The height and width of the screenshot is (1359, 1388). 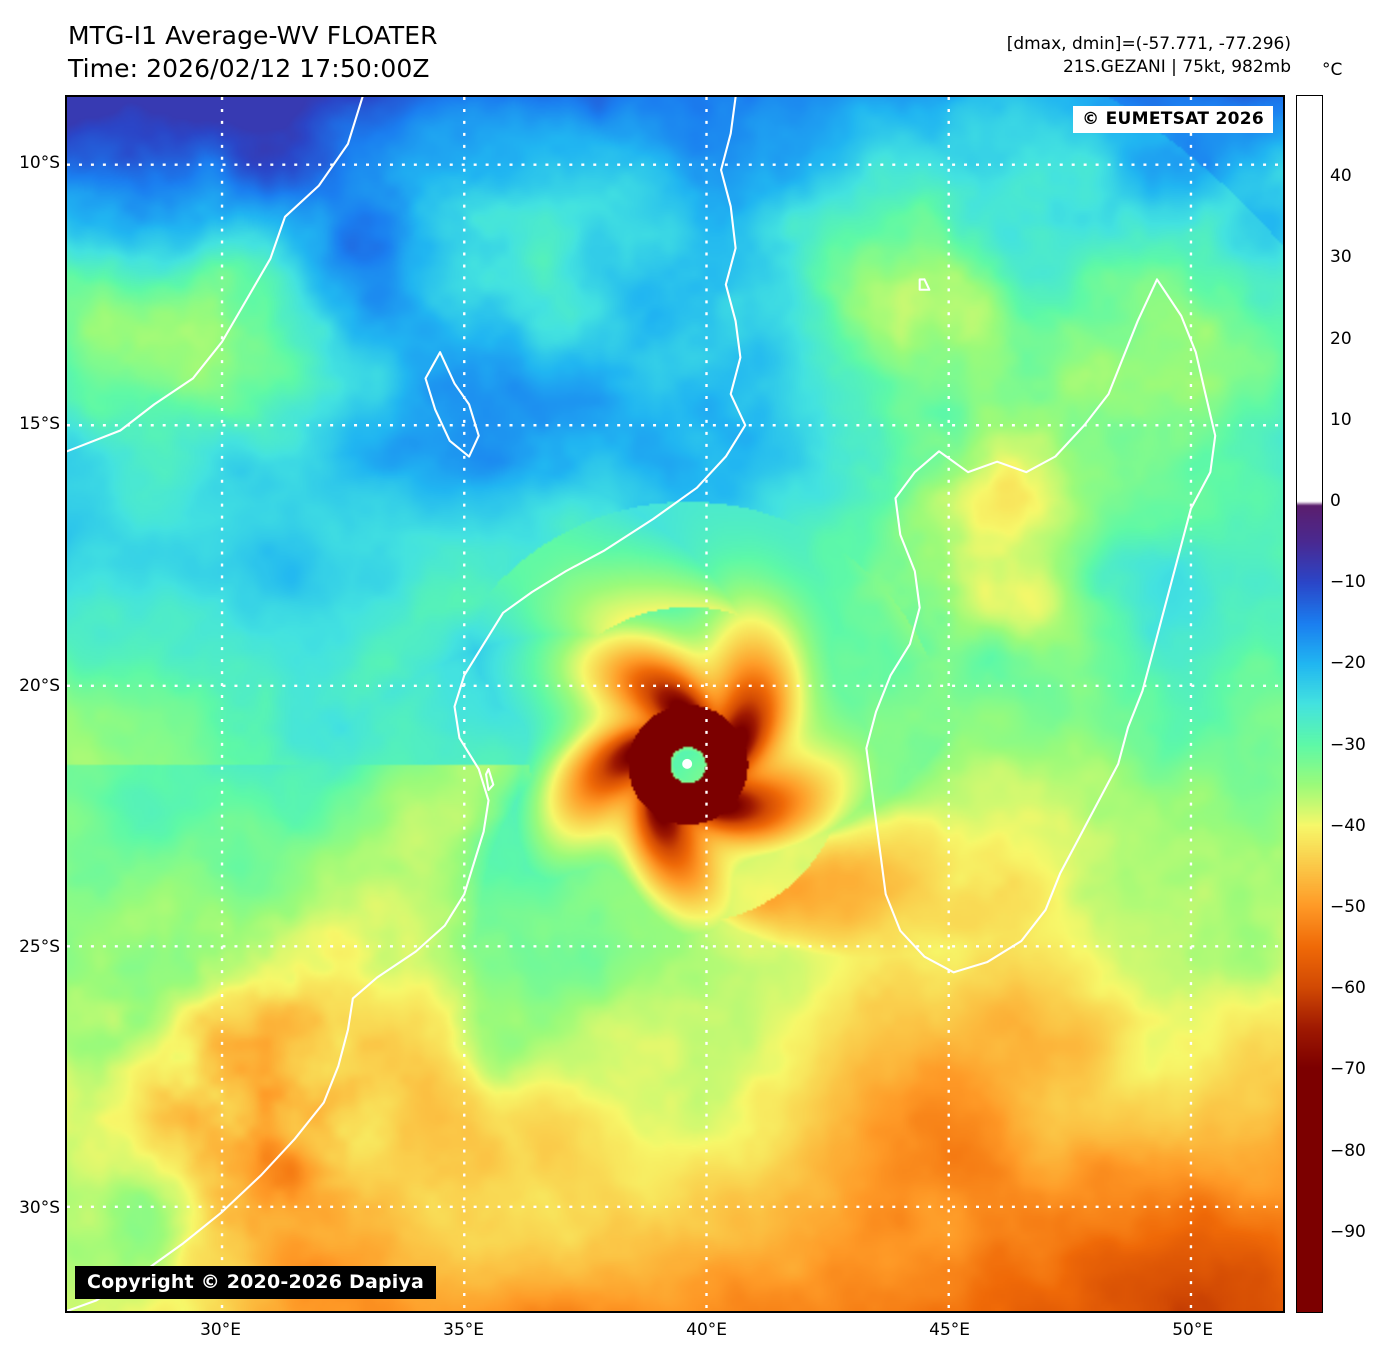 I want to click on colorbar-tick-4: 0, so click(x=1335, y=501).